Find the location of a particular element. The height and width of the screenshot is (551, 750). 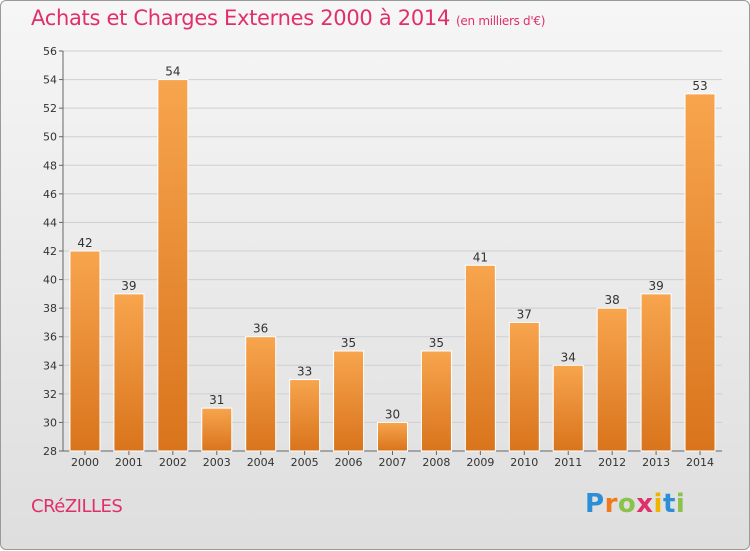

logo-letter: r is located at coordinates (611, 504).